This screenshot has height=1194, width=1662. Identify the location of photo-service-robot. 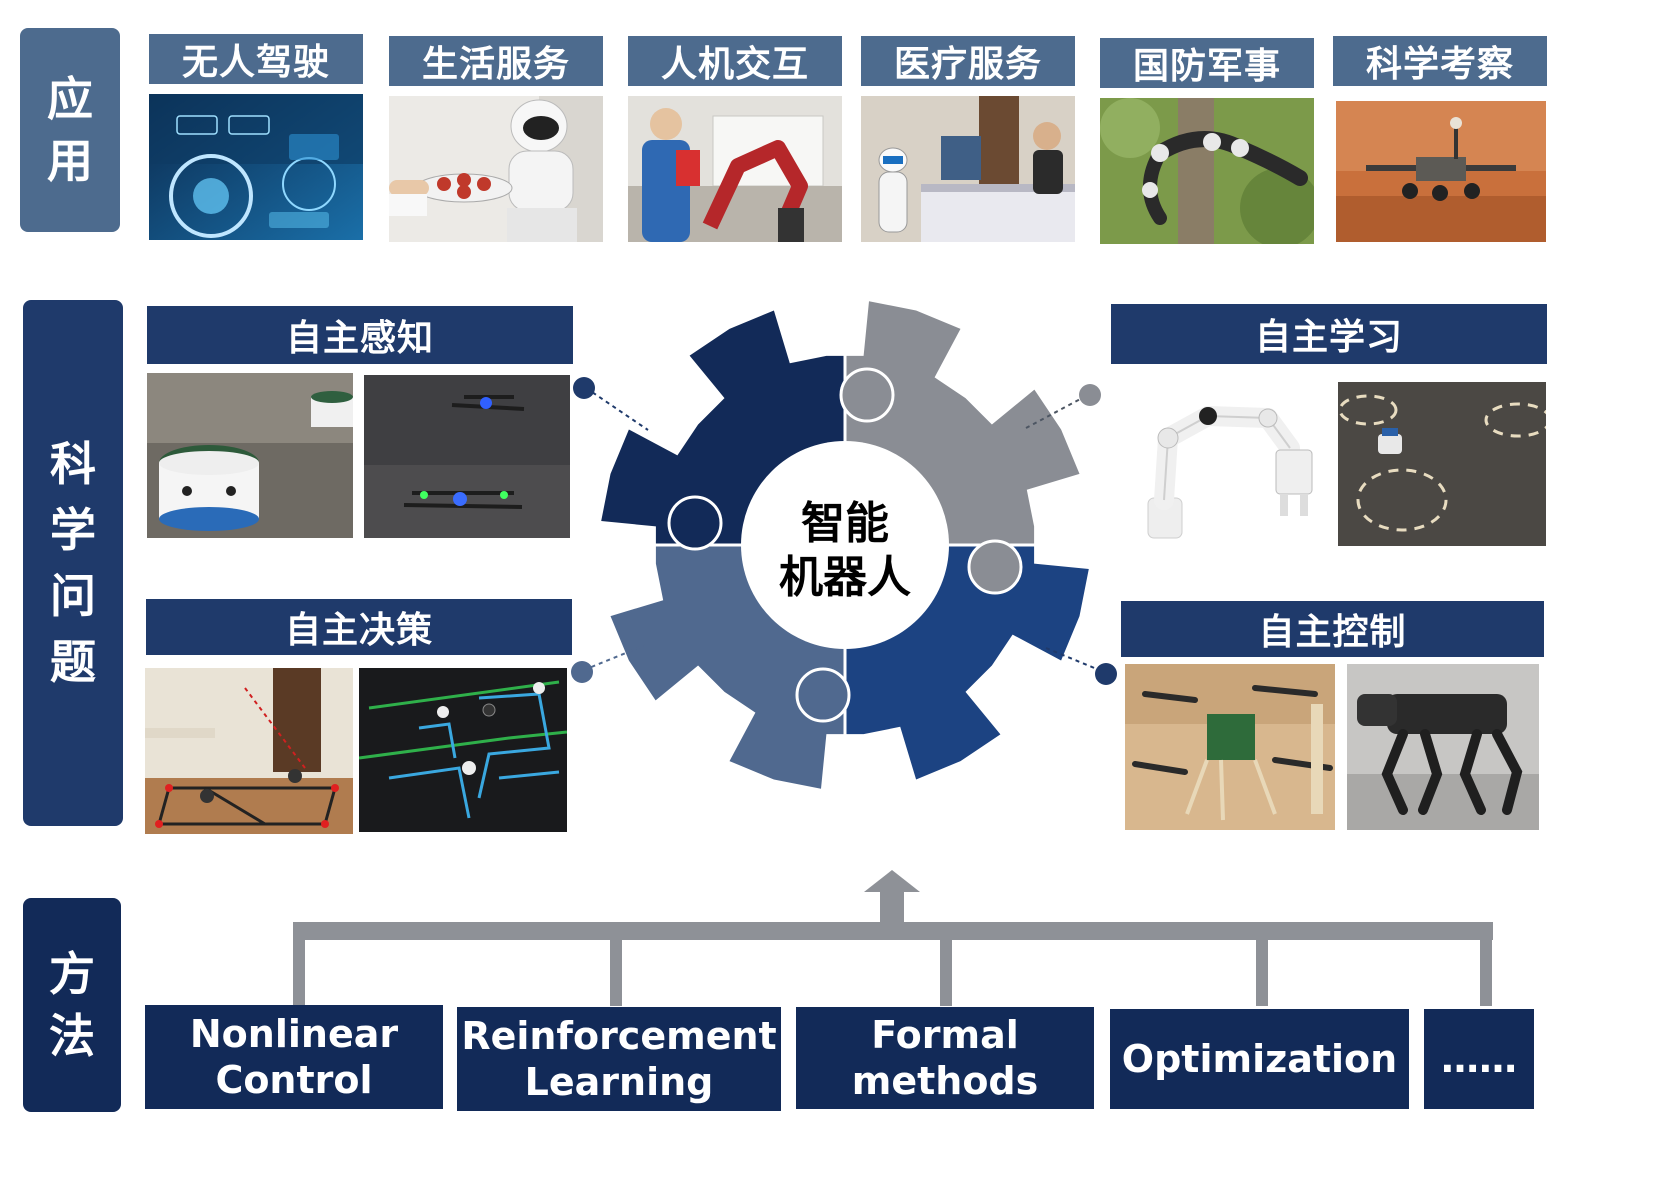
(496, 169).